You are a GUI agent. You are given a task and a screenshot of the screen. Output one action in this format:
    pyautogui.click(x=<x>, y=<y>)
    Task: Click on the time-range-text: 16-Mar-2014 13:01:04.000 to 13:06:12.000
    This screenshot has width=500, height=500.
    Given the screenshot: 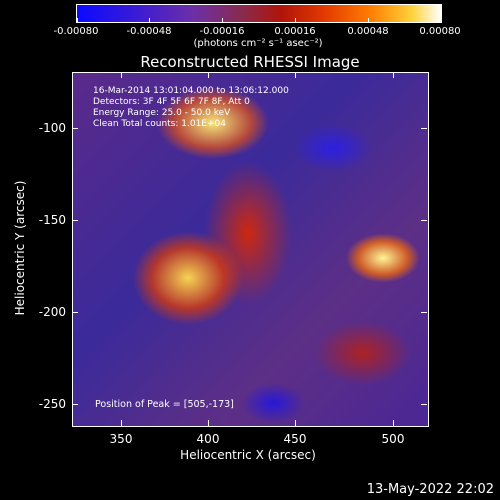 What is the action you would take?
    pyautogui.click(x=191, y=91)
    